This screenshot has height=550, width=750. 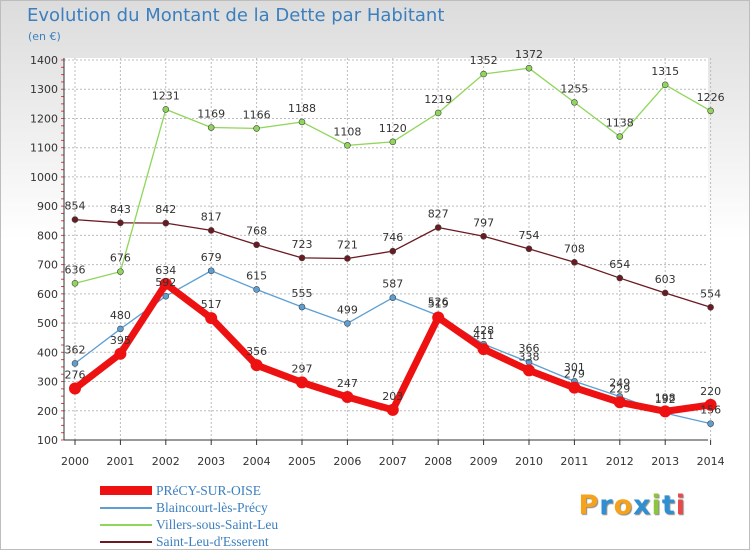 What do you see at coordinates (393, 128) in the screenshot?
I see `data-label: 1120` at bounding box center [393, 128].